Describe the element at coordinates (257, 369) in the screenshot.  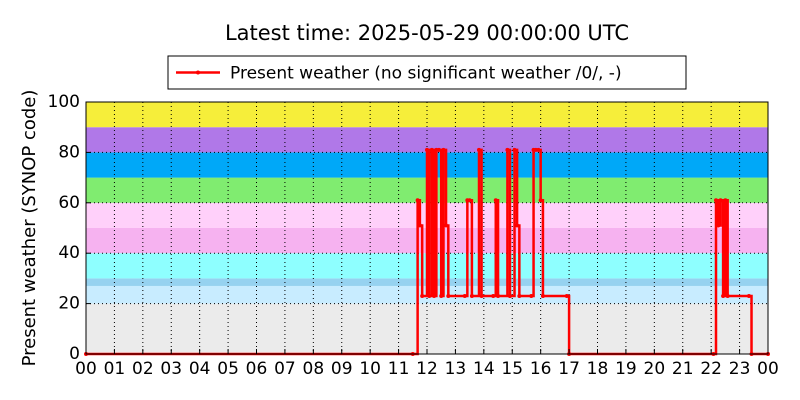
I see `x-tick-label: 06` at that location.